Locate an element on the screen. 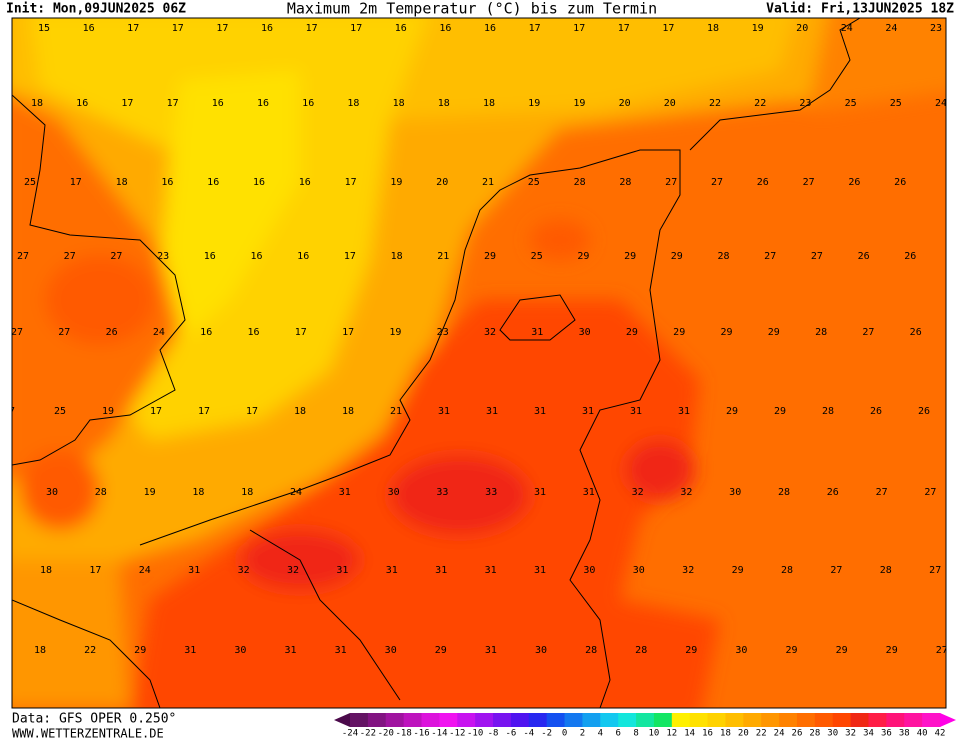  temperature-value: 28 is located at coordinates (886, 570).